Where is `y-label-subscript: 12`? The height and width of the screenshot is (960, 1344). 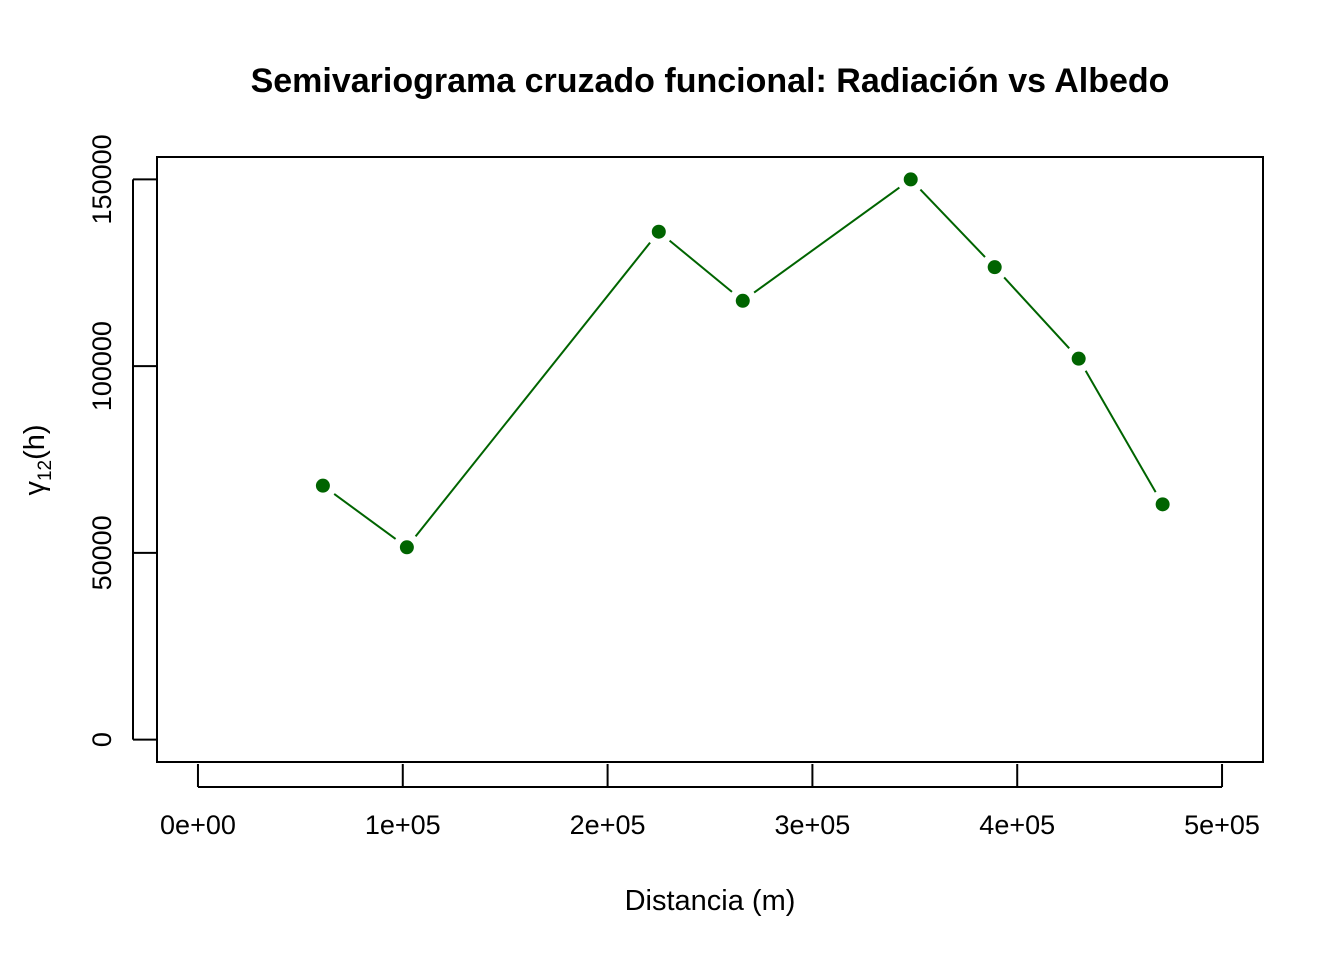 y-label-subscript: 12 is located at coordinates (45, 470).